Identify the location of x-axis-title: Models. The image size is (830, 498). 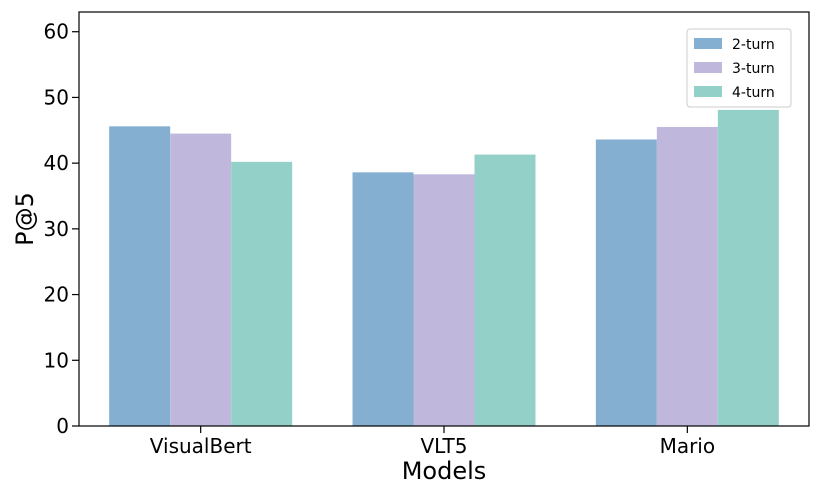
(444, 471).